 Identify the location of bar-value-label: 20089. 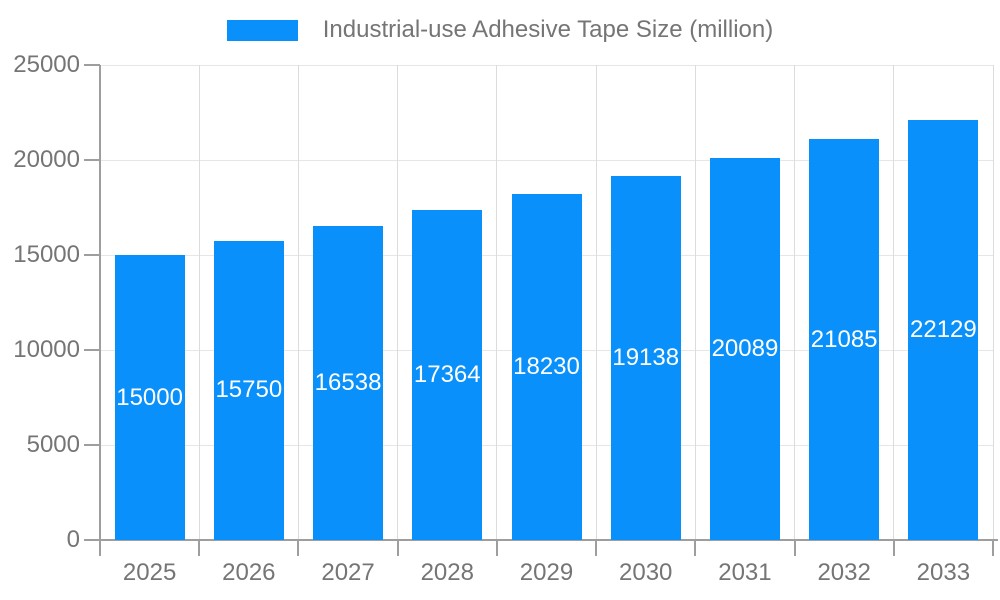
(745, 349).